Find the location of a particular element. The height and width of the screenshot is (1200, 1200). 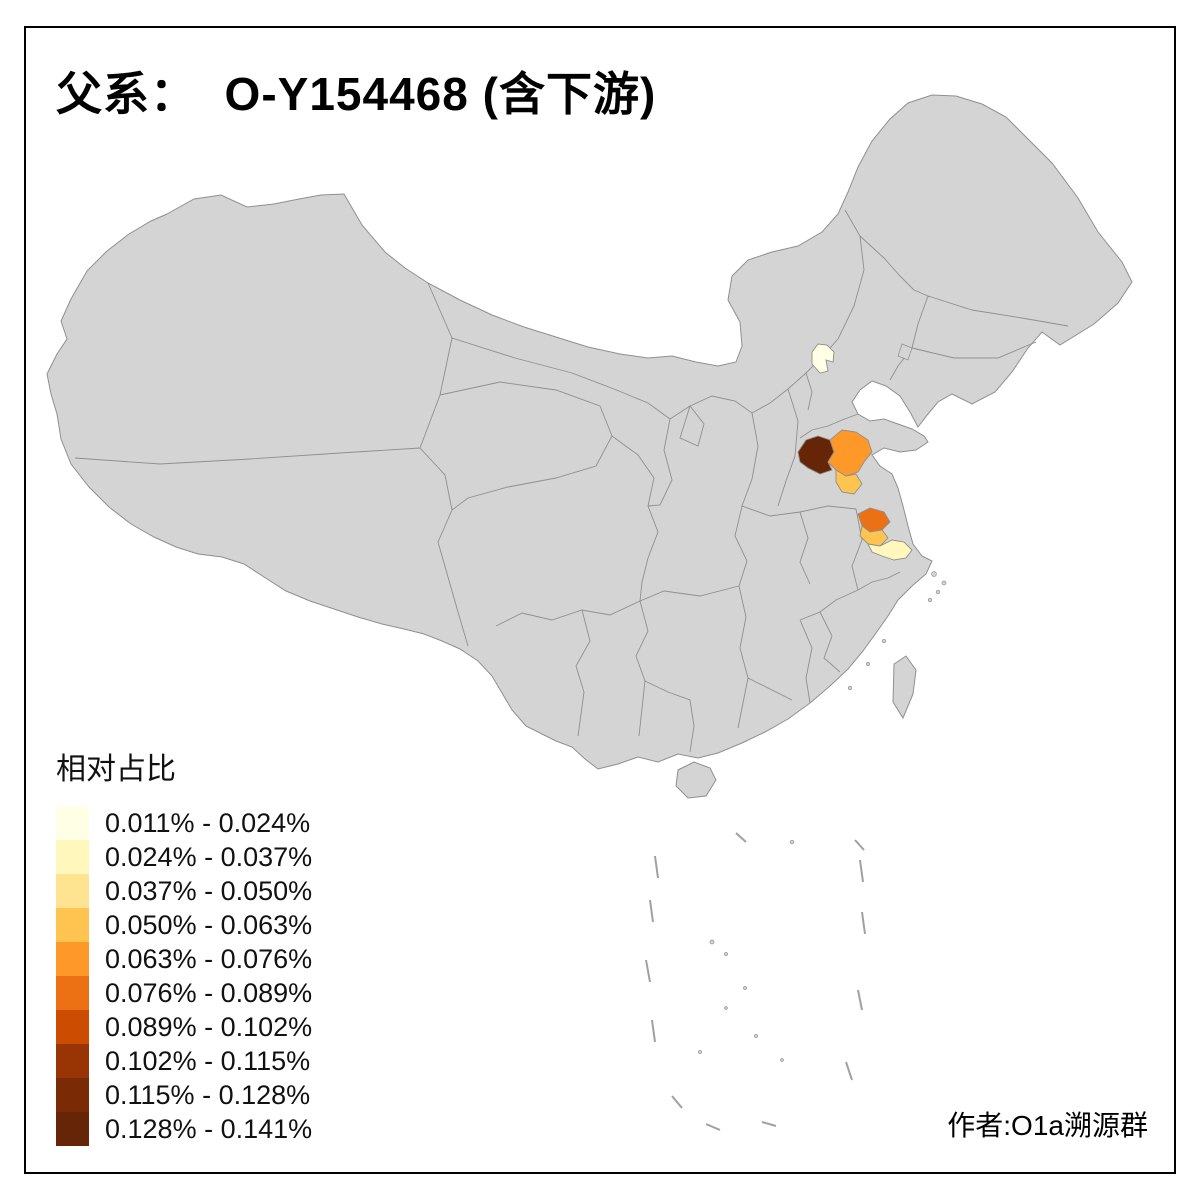

legend-entry: 0.050% - 0.063% is located at coordinates (184, 925).